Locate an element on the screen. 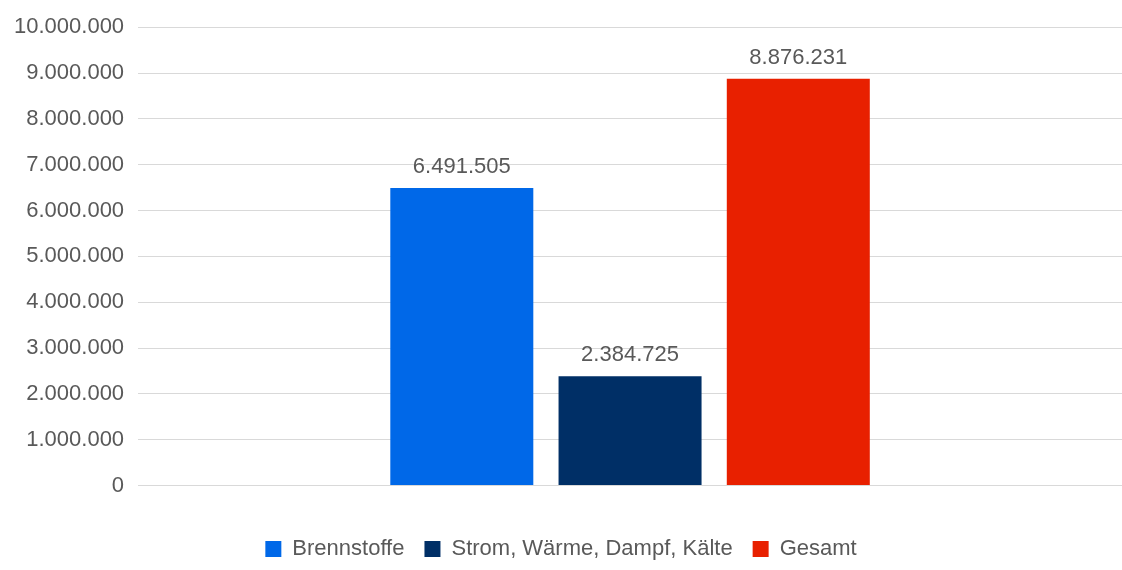 The image size is (1122, 570). data-label: 2.384.725 is located at coordinates (630, 354).